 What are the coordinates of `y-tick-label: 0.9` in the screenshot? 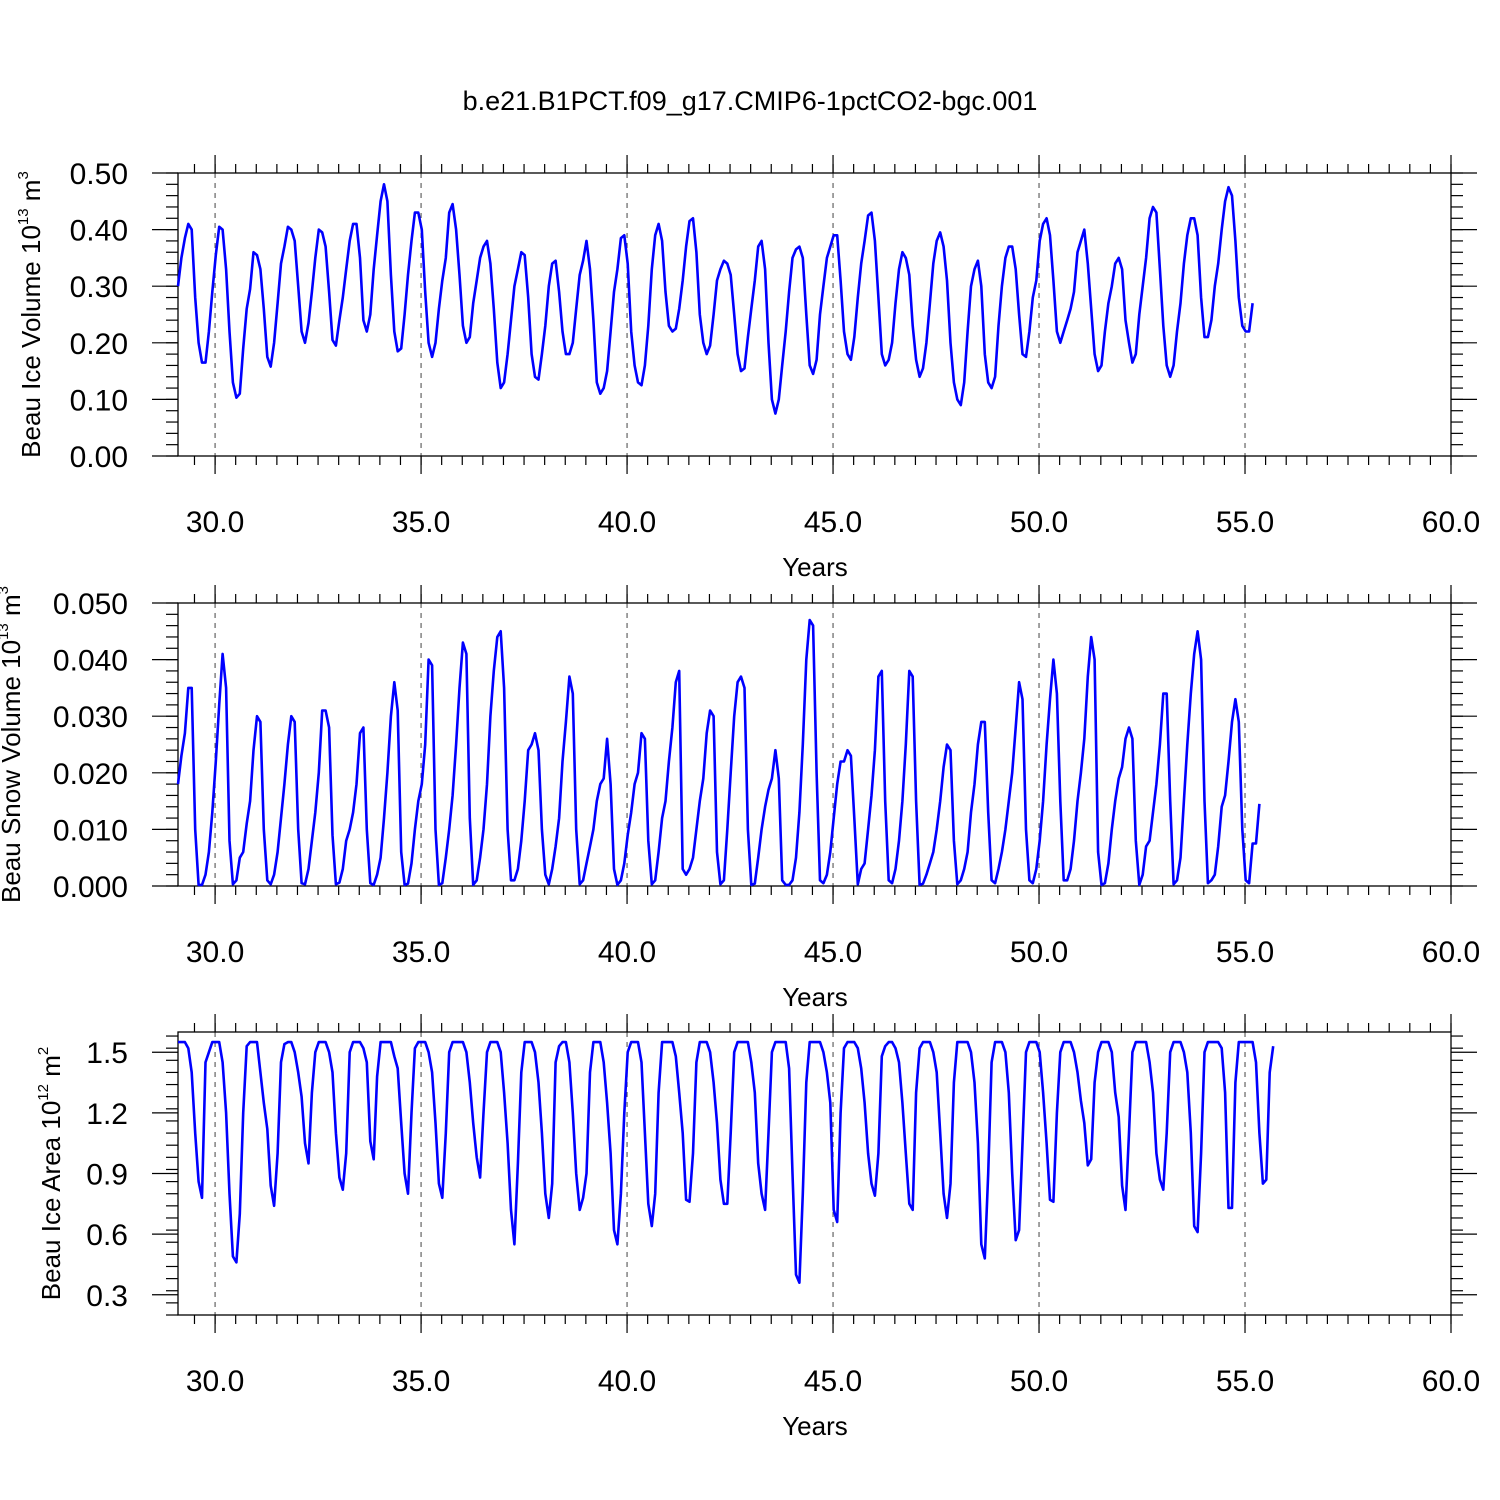 It's located at (107, 1175).